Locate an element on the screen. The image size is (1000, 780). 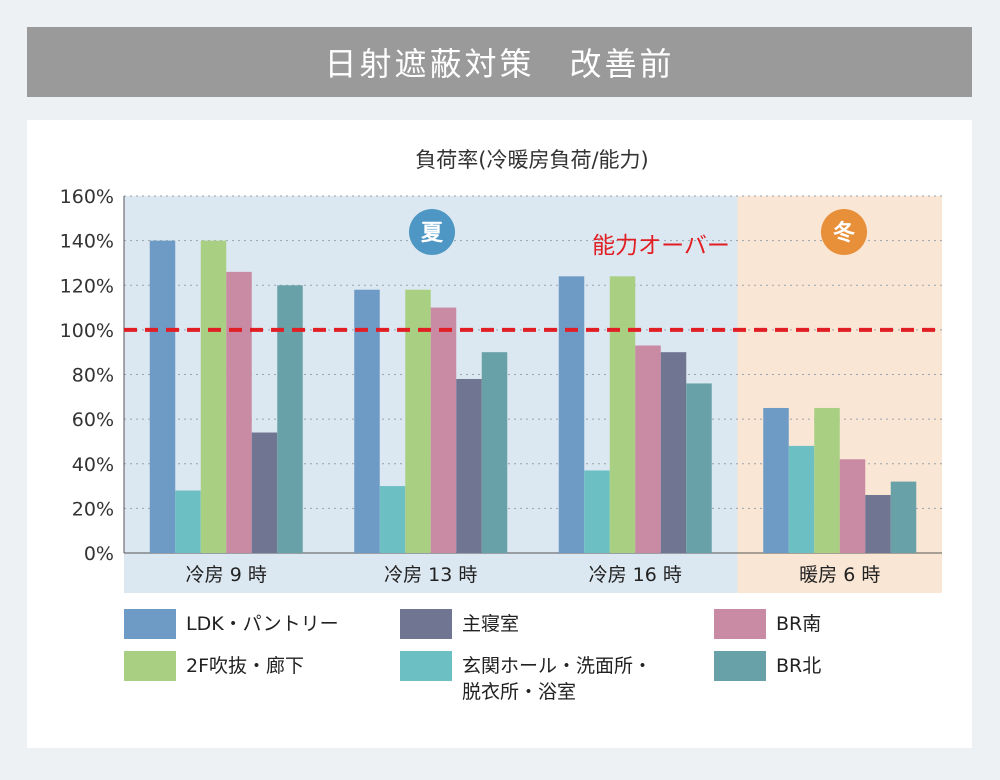
legend-item: 玄関ホール・洗面所・ 脱衣所・浴室 is located at coordinates (526, 678).